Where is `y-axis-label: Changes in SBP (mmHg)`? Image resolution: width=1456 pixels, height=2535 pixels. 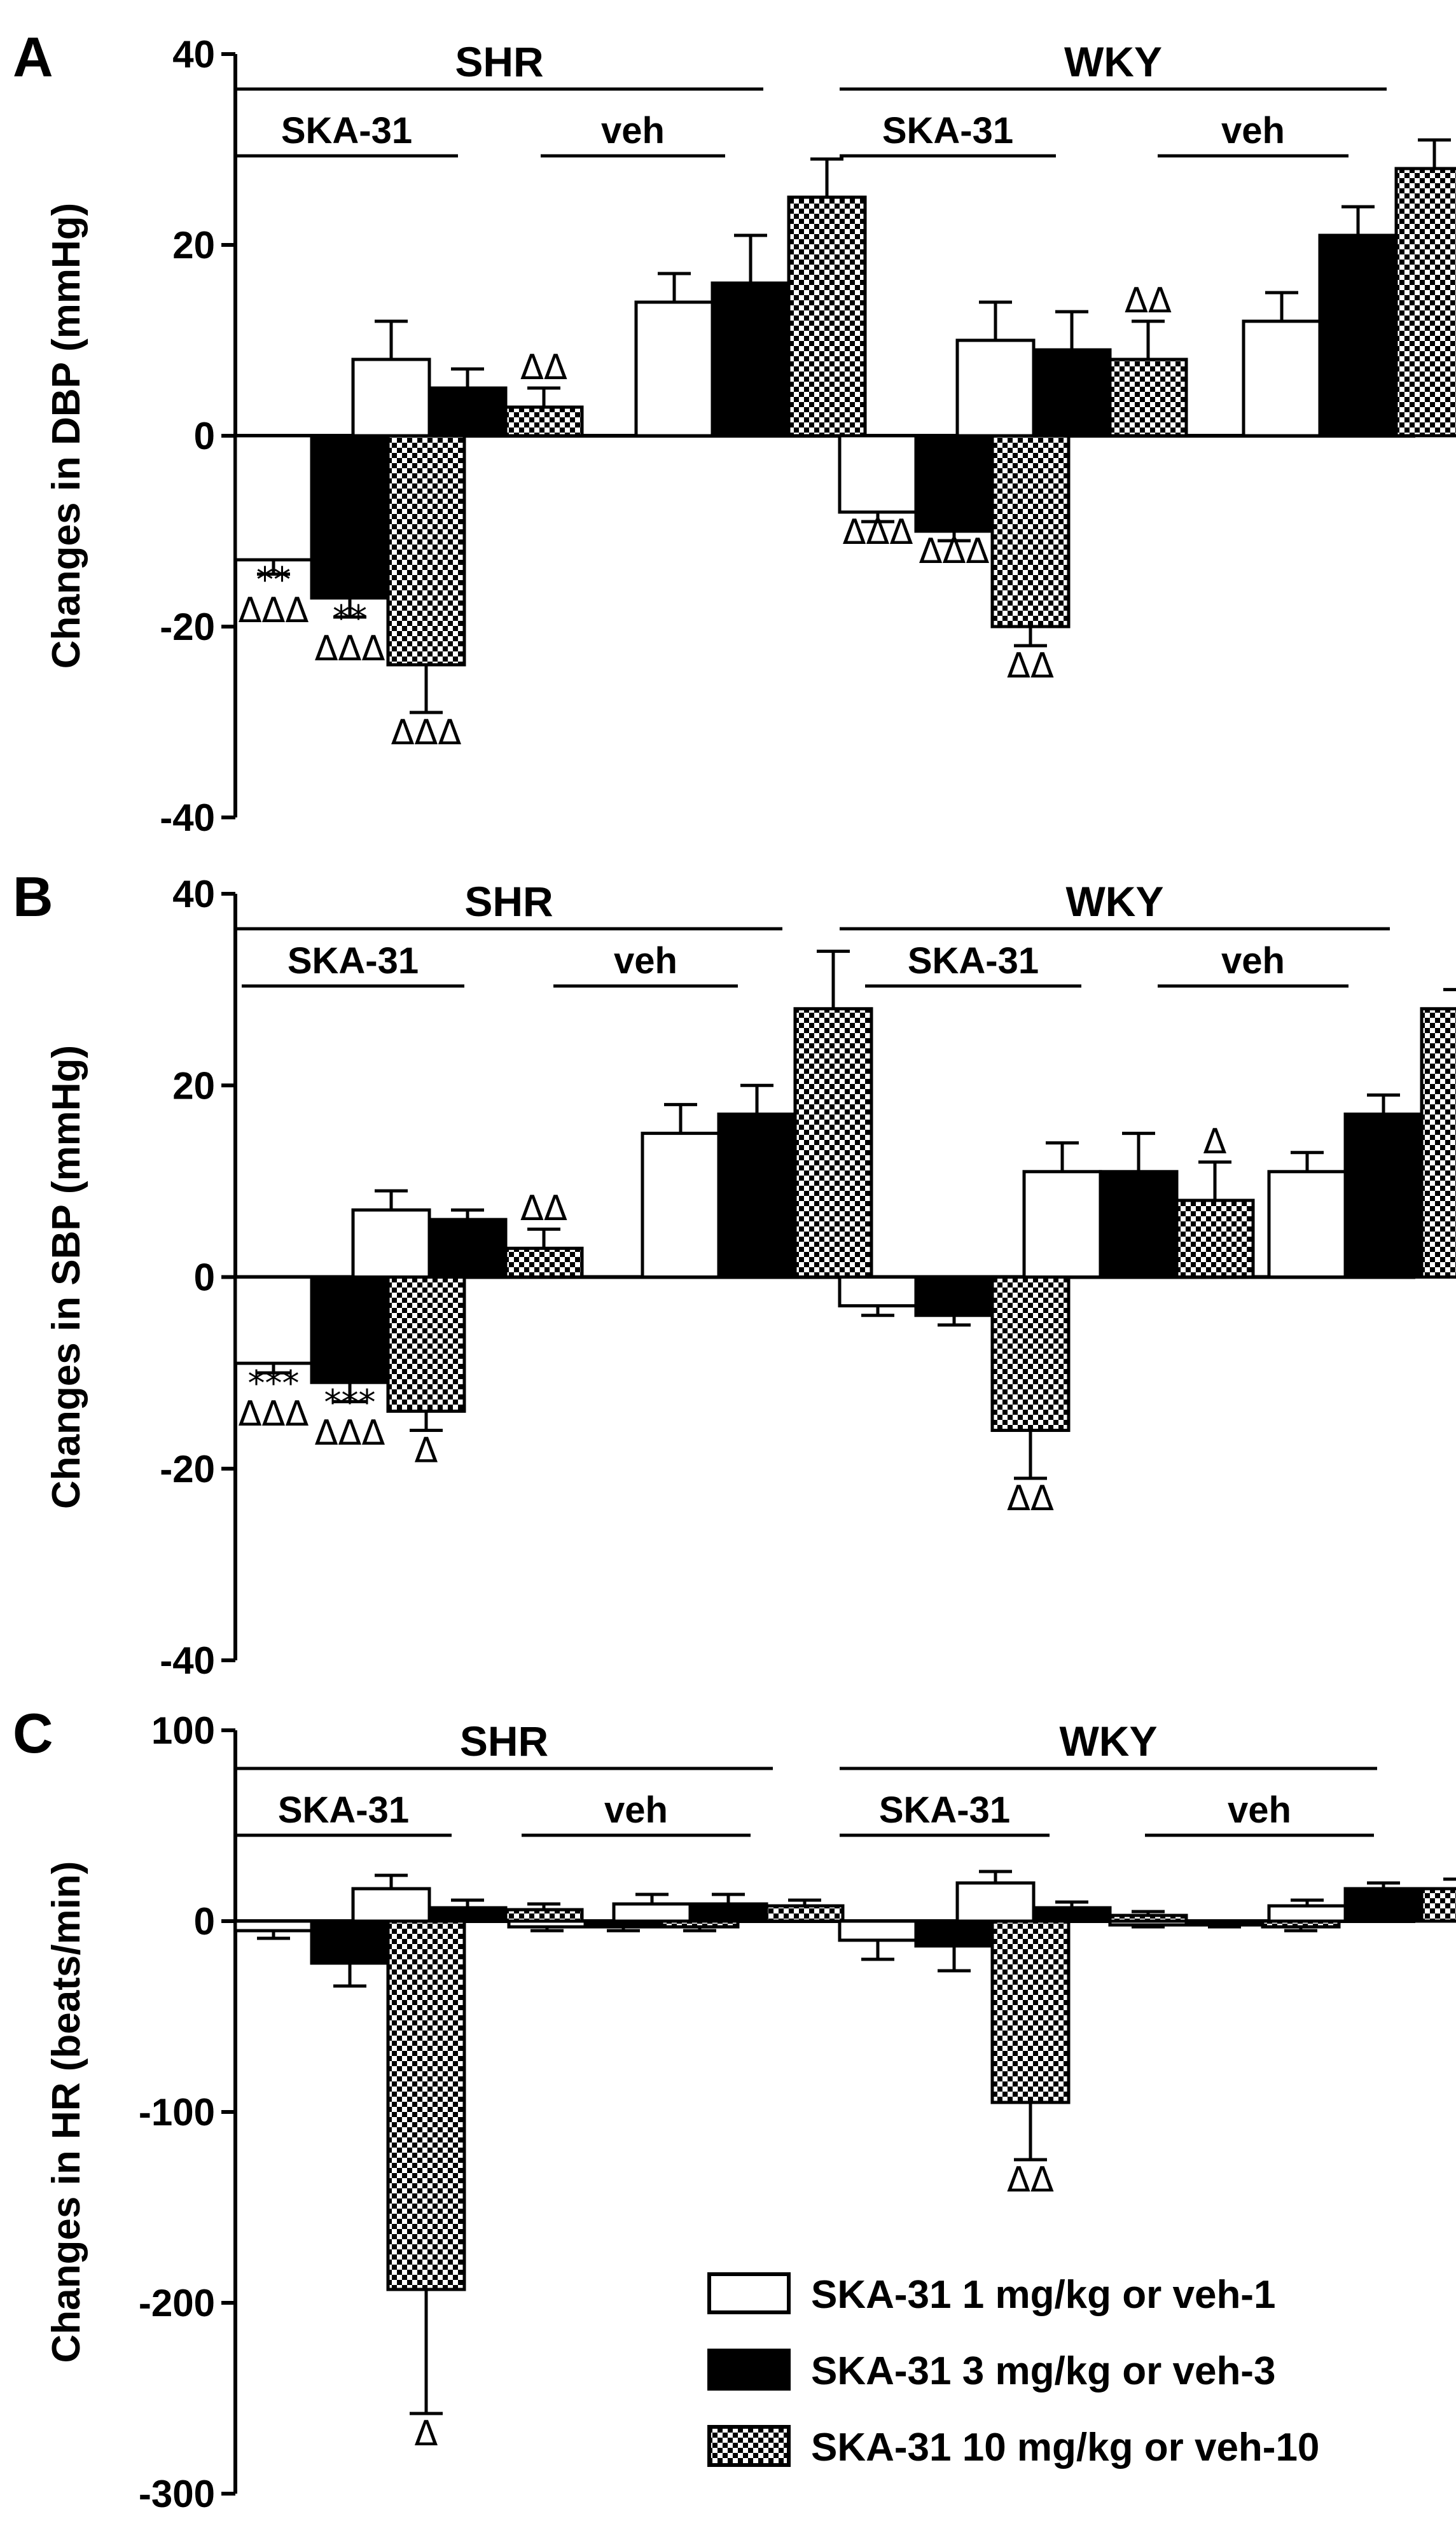 y-axis-label: Changes in SBP (mmHg) is located at coordinates (66, 1277).